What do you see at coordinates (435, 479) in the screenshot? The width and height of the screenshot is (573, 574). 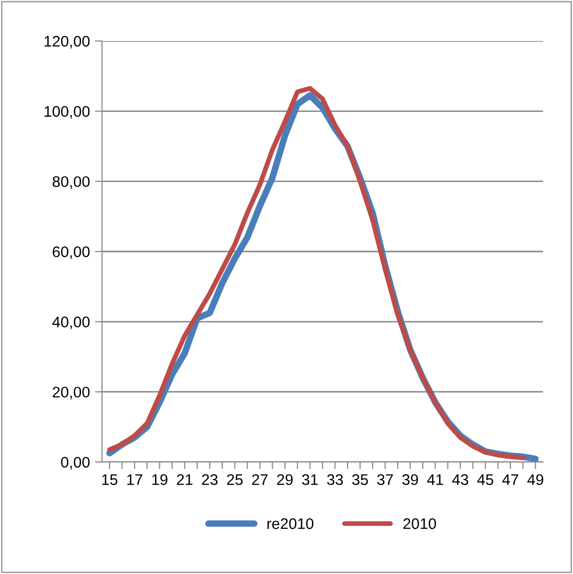 I see `x-tick-label: 41` at bounding box center [435, 479].